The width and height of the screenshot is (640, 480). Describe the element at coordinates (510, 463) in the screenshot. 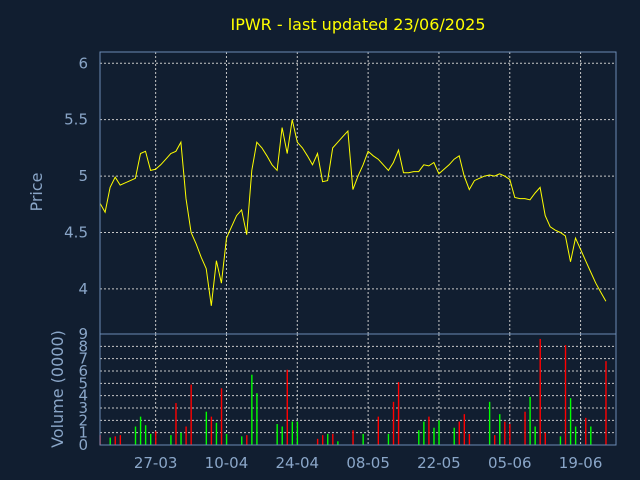

I see `date-tick-label: 05-06` at that location.